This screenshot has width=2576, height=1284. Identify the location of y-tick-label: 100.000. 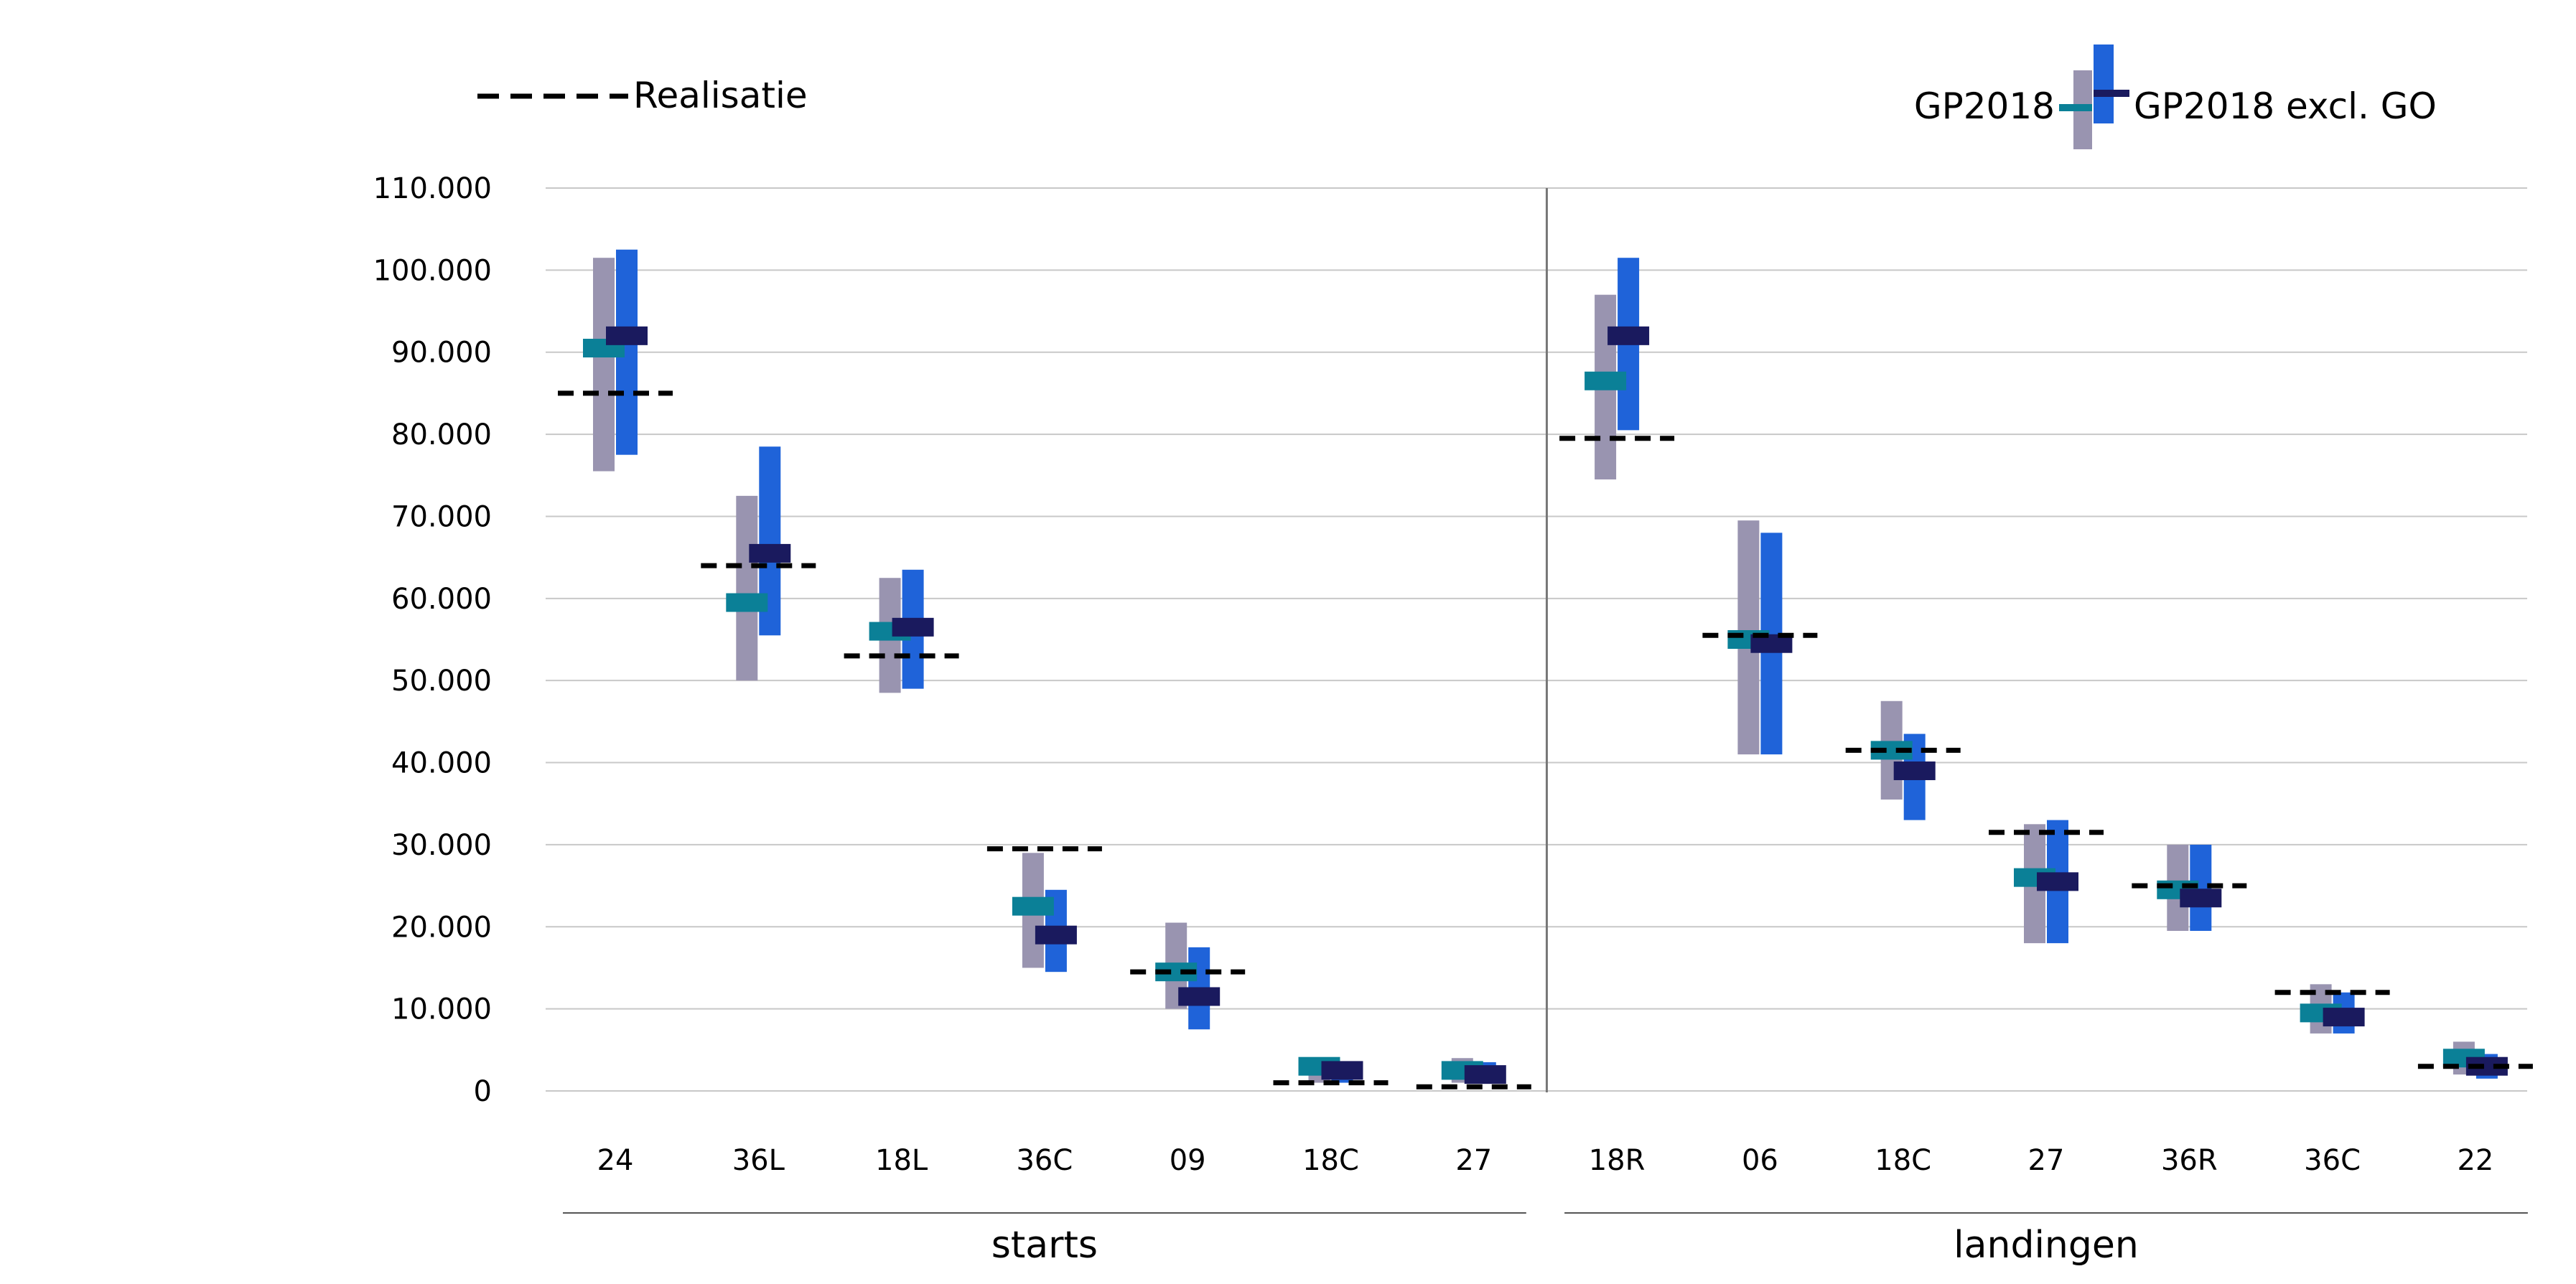
(432, 270).